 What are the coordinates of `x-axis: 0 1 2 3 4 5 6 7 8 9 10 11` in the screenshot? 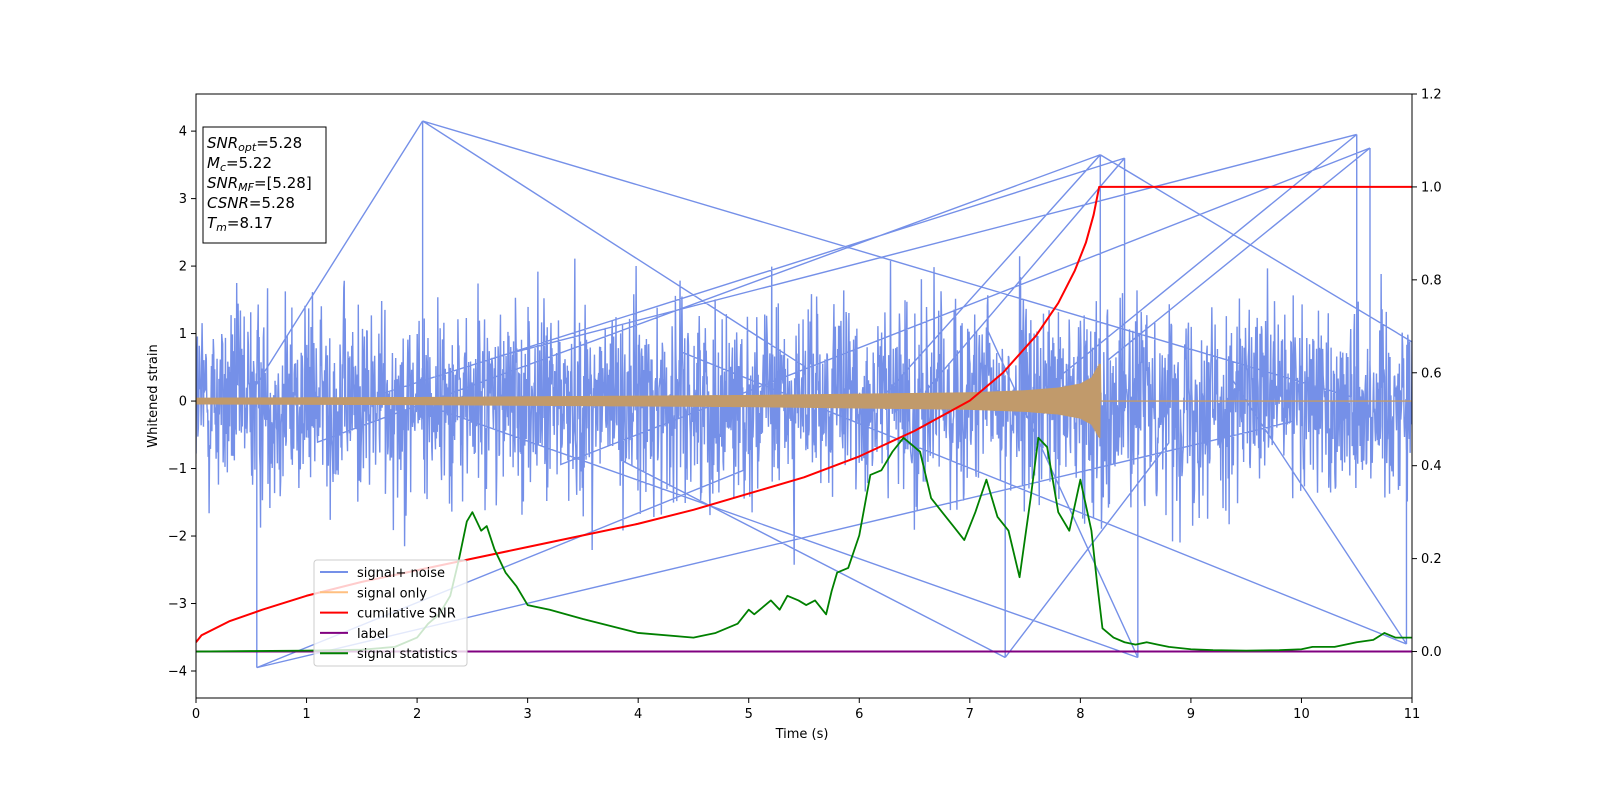 It's located at (806, 710).